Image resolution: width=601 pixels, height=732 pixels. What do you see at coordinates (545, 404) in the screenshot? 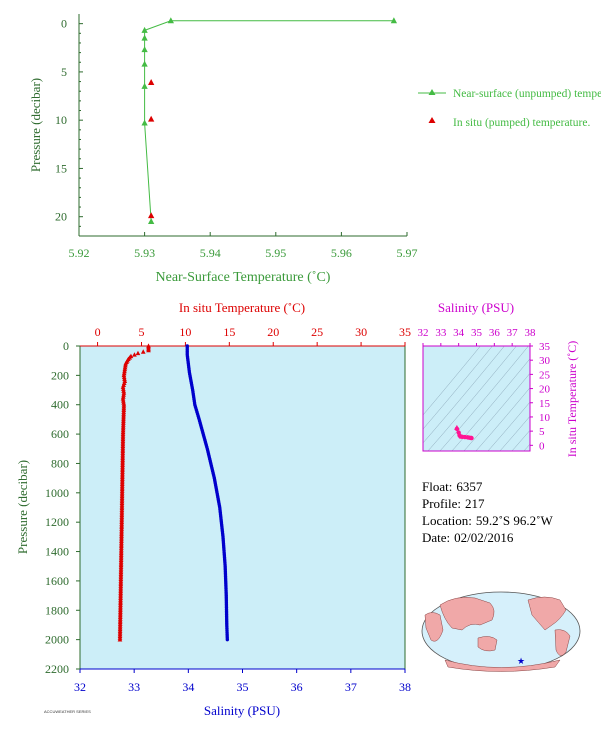
I see `ts-y-tick-label: 15` at bounding box center [545, 404].